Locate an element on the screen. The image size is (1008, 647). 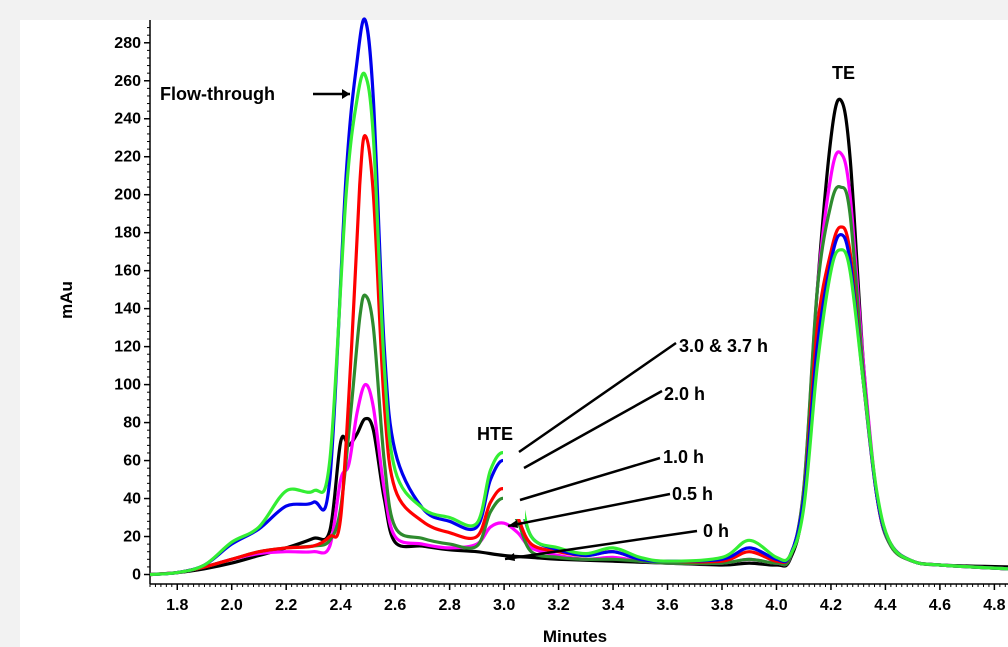
y-tick-label: 0 is located at coordinates (136, 575).